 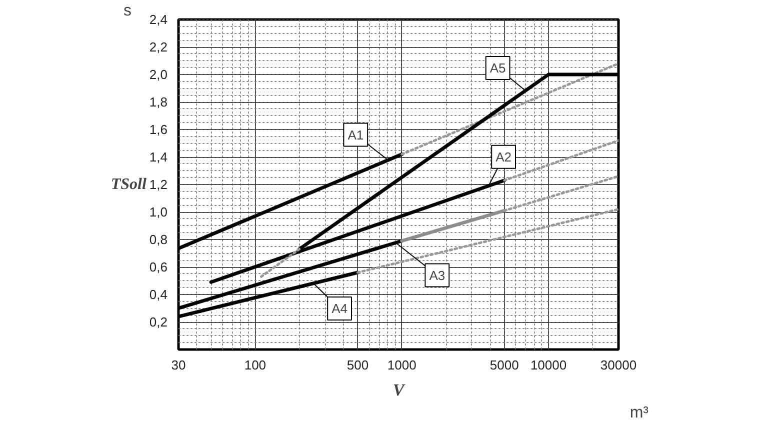 I want to click on y-axis-title: TSoll, so click(x=128, y=184).